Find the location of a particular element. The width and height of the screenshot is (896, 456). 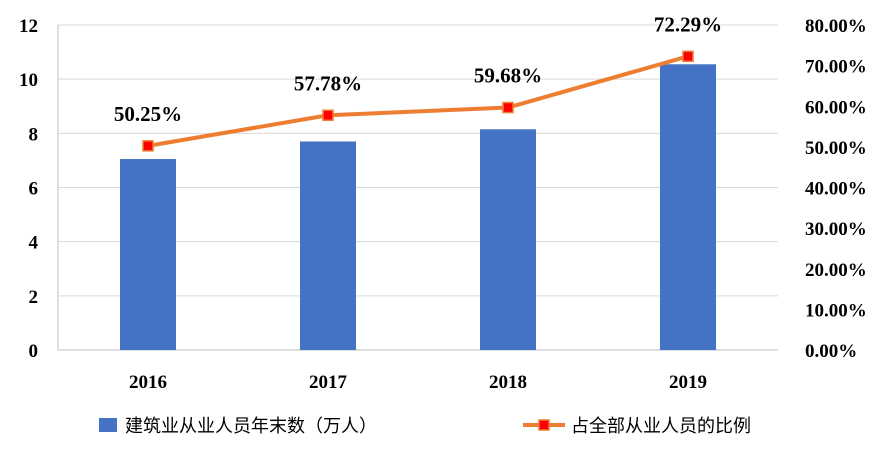

left-tick-label: 6 is located at coordinates (34, 189).